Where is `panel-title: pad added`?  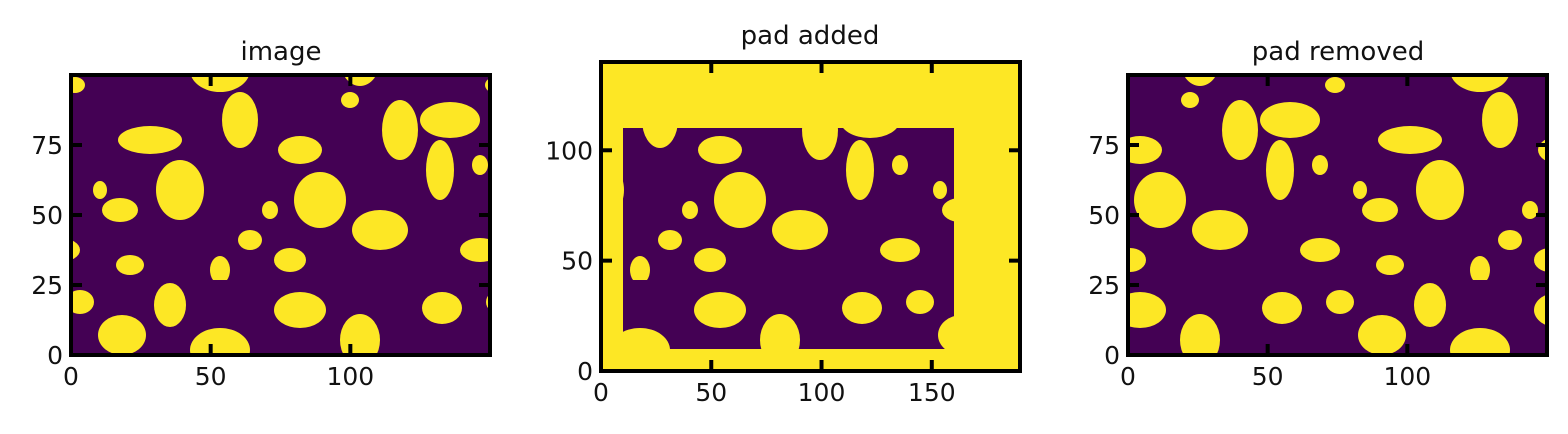
panel-title: pad added is located at coordinates (810, 36).